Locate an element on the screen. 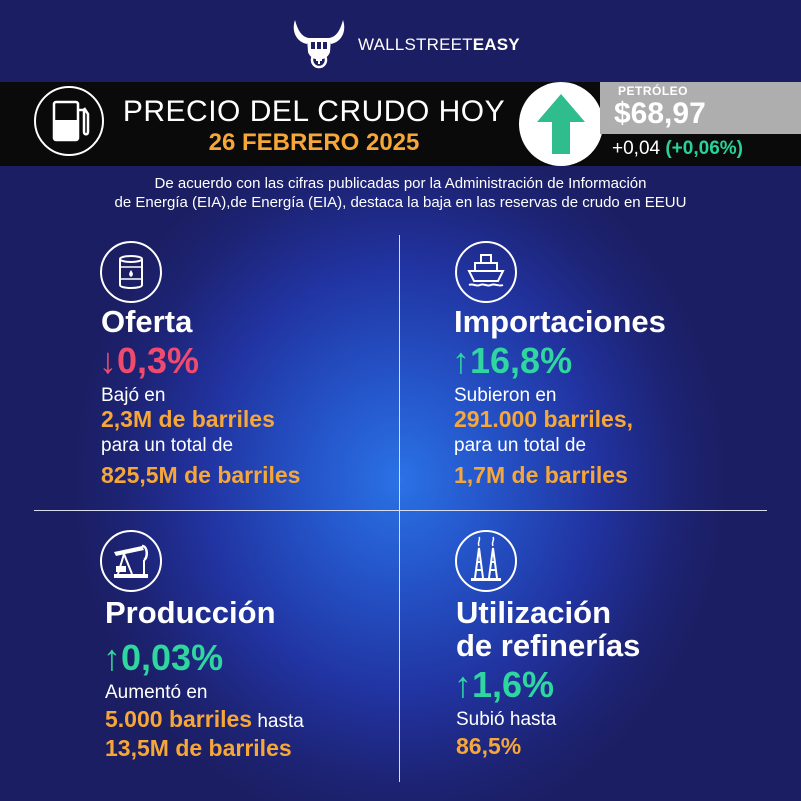 This screenshot has width=801, height=801. produccion-line1: Aumentó en is located at coordinates (156, 692).